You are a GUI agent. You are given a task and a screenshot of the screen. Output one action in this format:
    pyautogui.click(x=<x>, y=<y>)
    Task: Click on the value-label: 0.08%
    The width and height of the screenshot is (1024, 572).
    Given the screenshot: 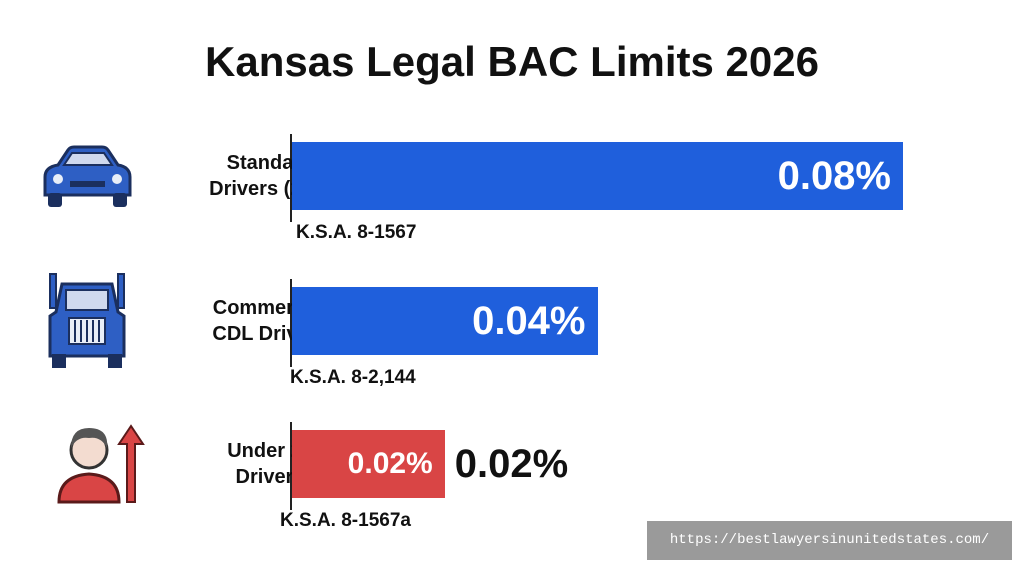 What is the action you would take?
    pyautogui.click(x=834, y=176)
    